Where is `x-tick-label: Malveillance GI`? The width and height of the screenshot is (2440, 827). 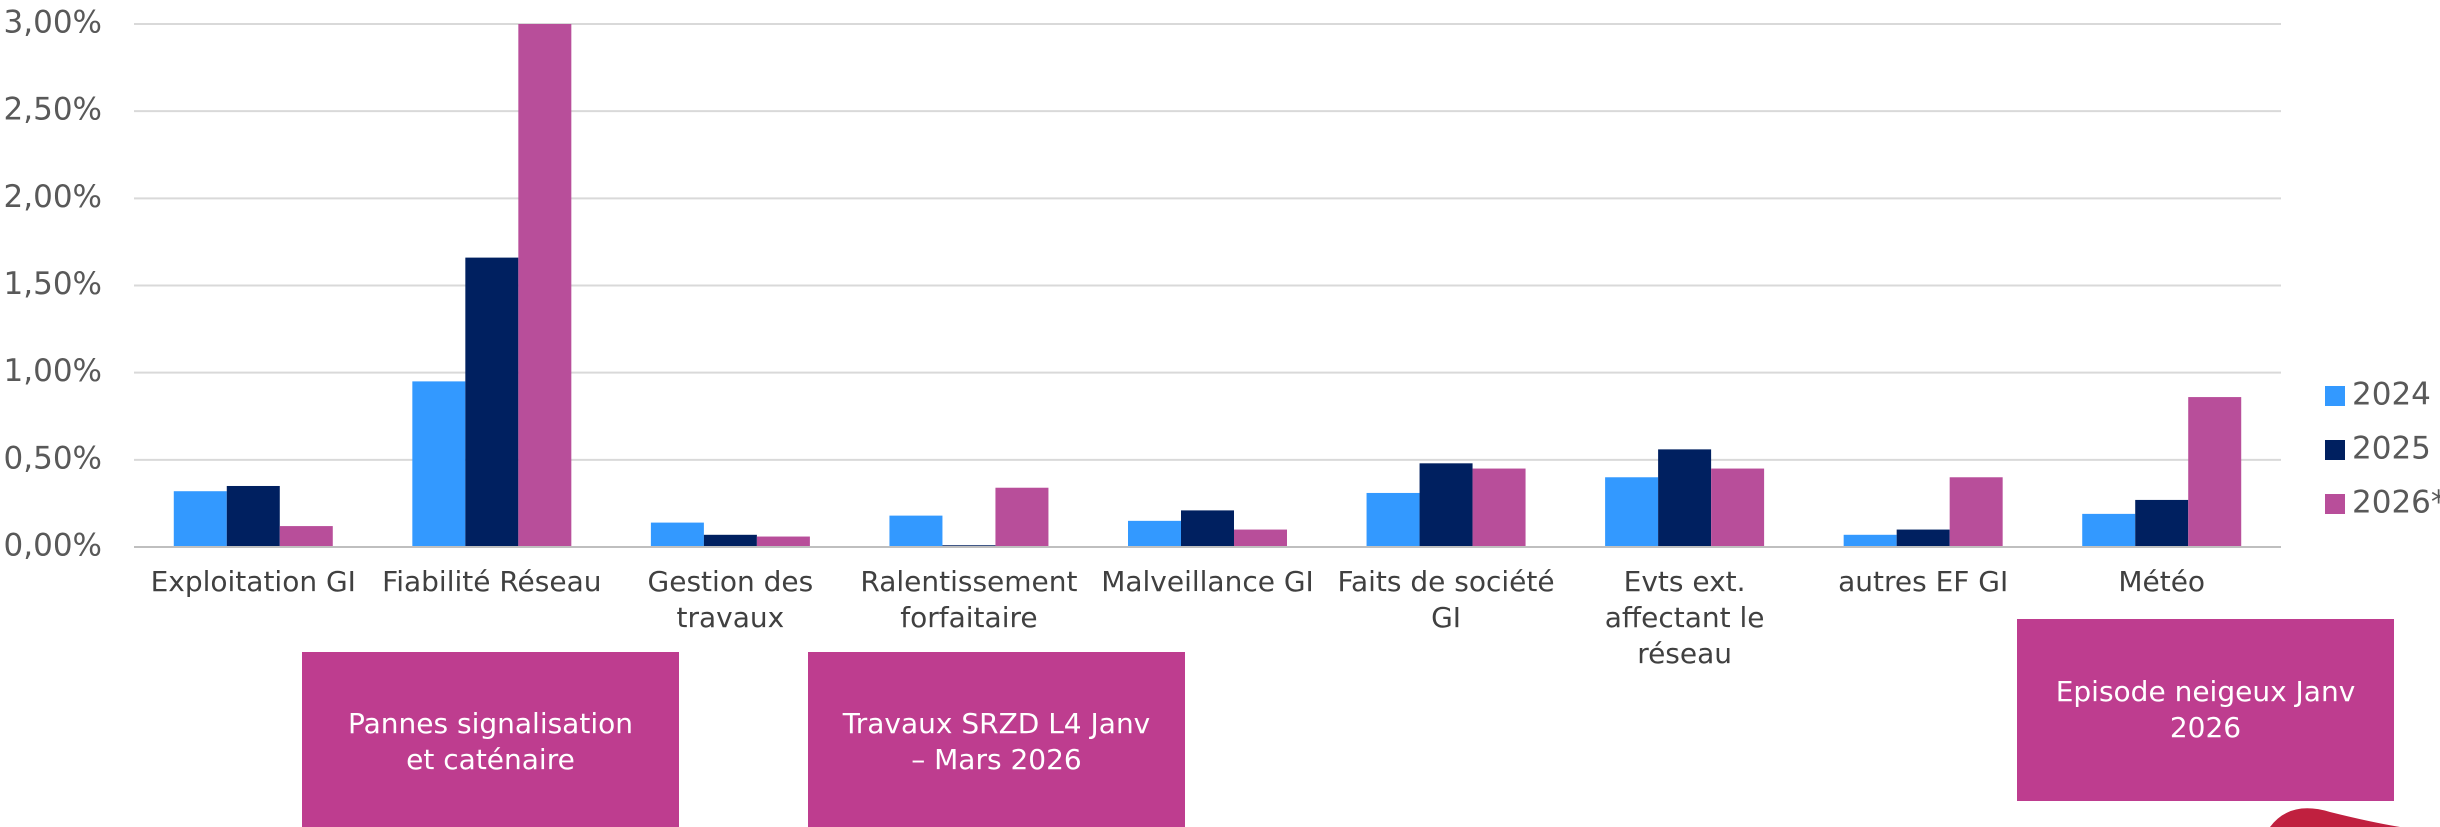 x-tick-label: Malveillance GI is located at coordinates (1207, 581).